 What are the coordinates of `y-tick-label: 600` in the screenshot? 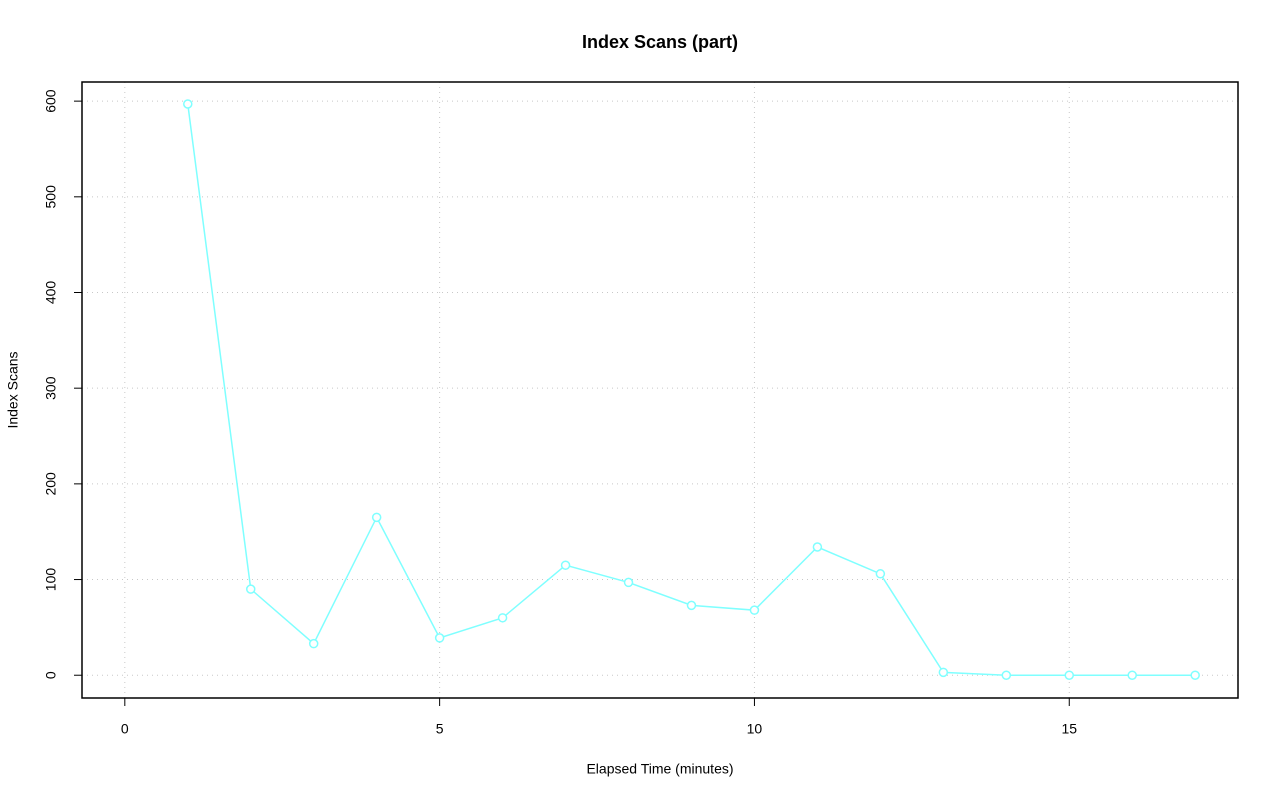 It's located at (51, 101).